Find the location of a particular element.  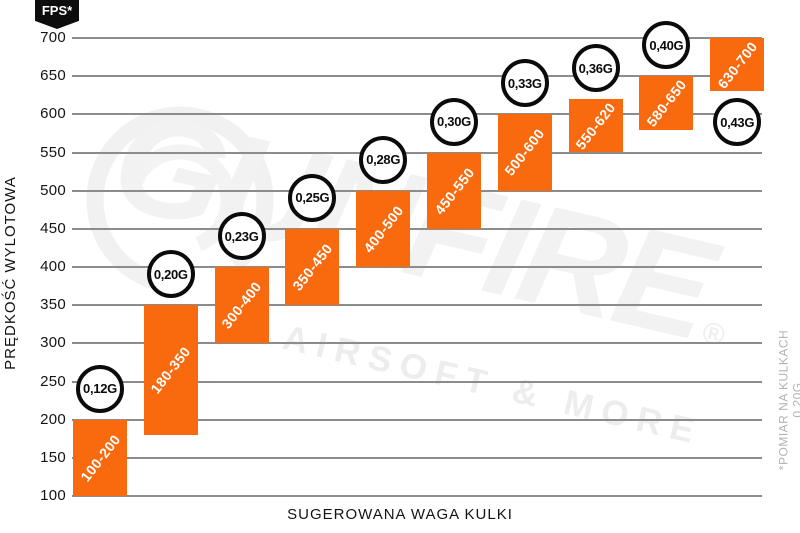

bb-weight-badge-0,33G: 0,33G is located at coordinates (524, 83).